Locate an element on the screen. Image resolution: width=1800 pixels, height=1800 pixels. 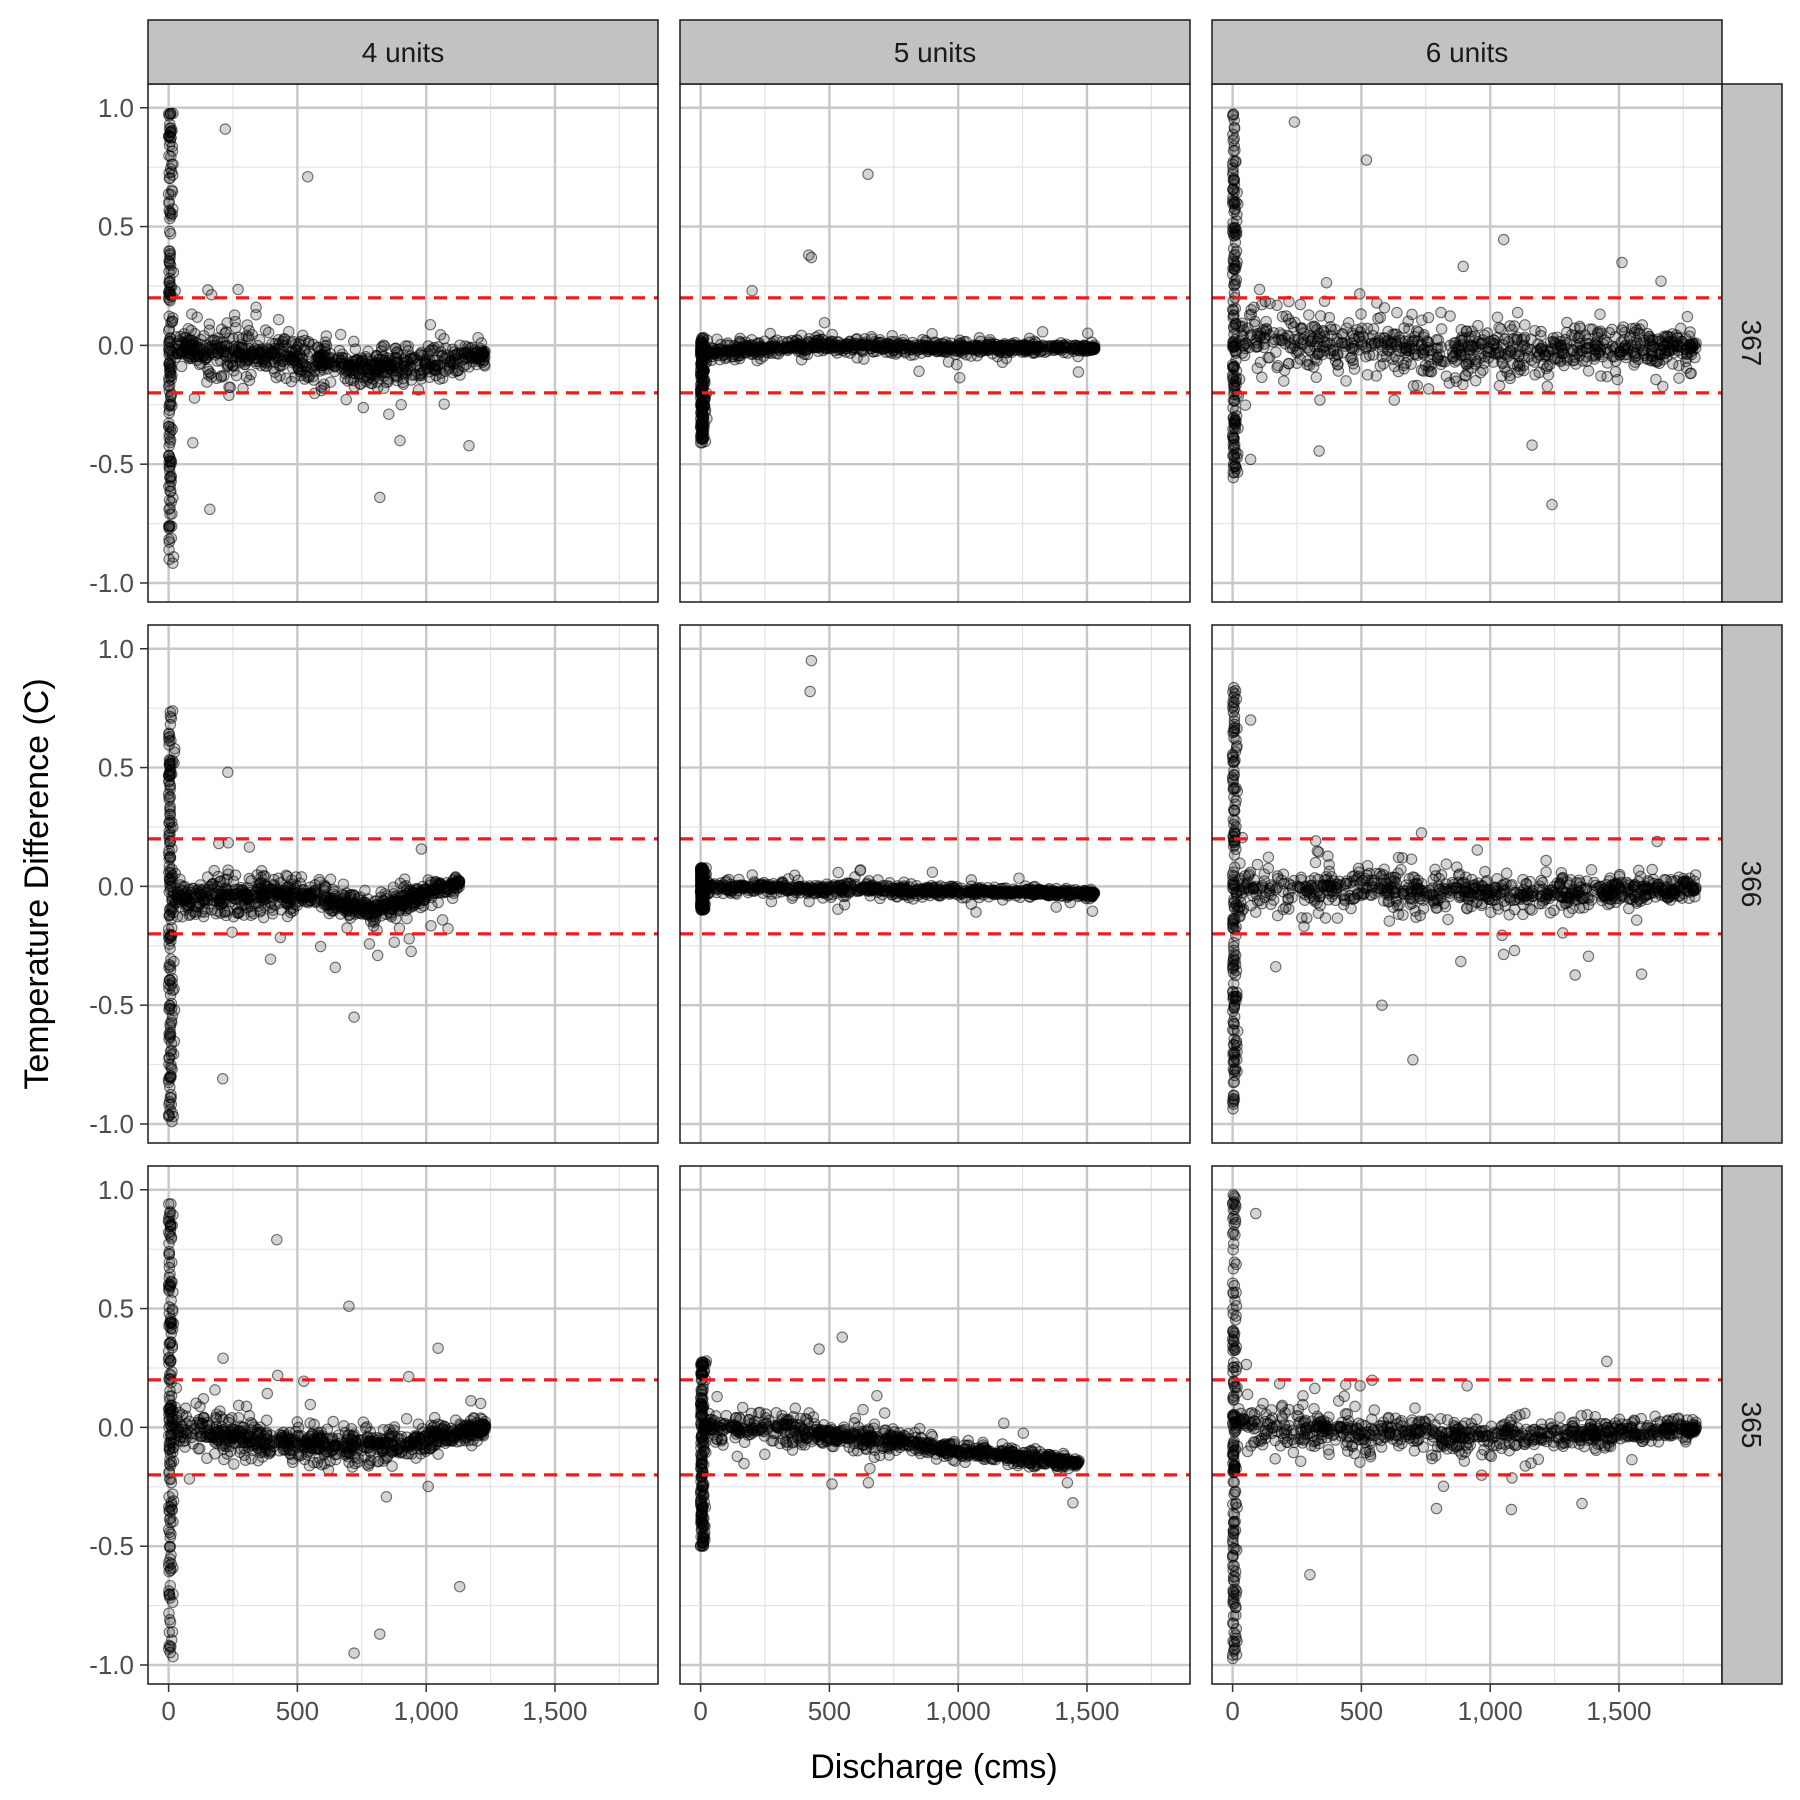
panel-366-4-units is located at coordinates (403, 884).